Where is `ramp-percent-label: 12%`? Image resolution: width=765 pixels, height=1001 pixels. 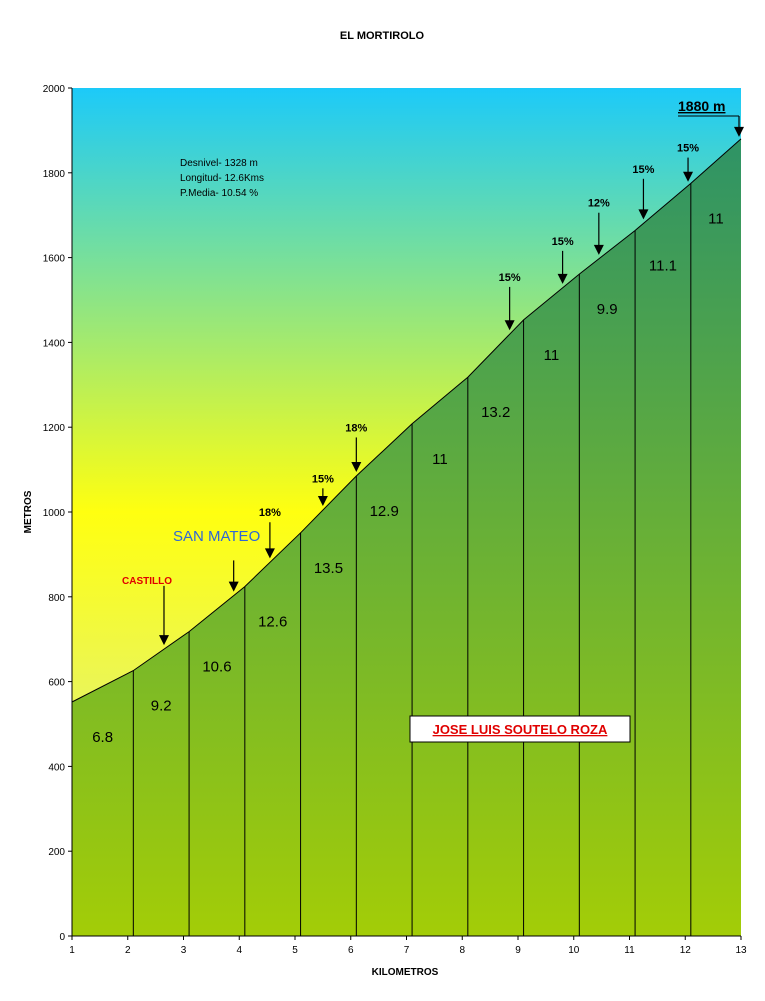
ramp-percent-label: 12% is located at coordinates (599, 204).